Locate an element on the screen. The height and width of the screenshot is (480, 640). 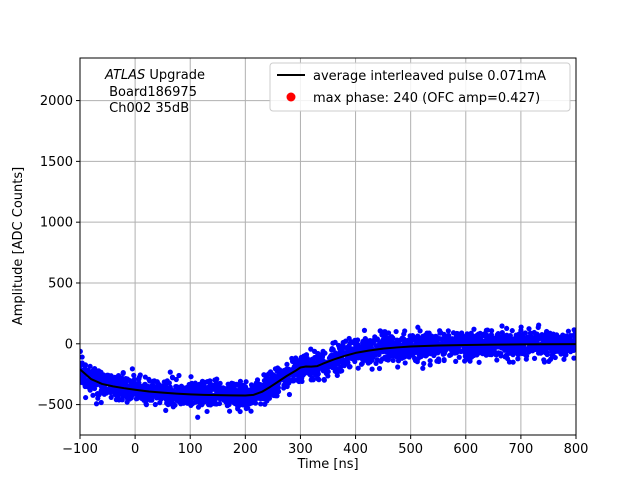
x-tick-label: 600 is located at coordinates (465, 449).